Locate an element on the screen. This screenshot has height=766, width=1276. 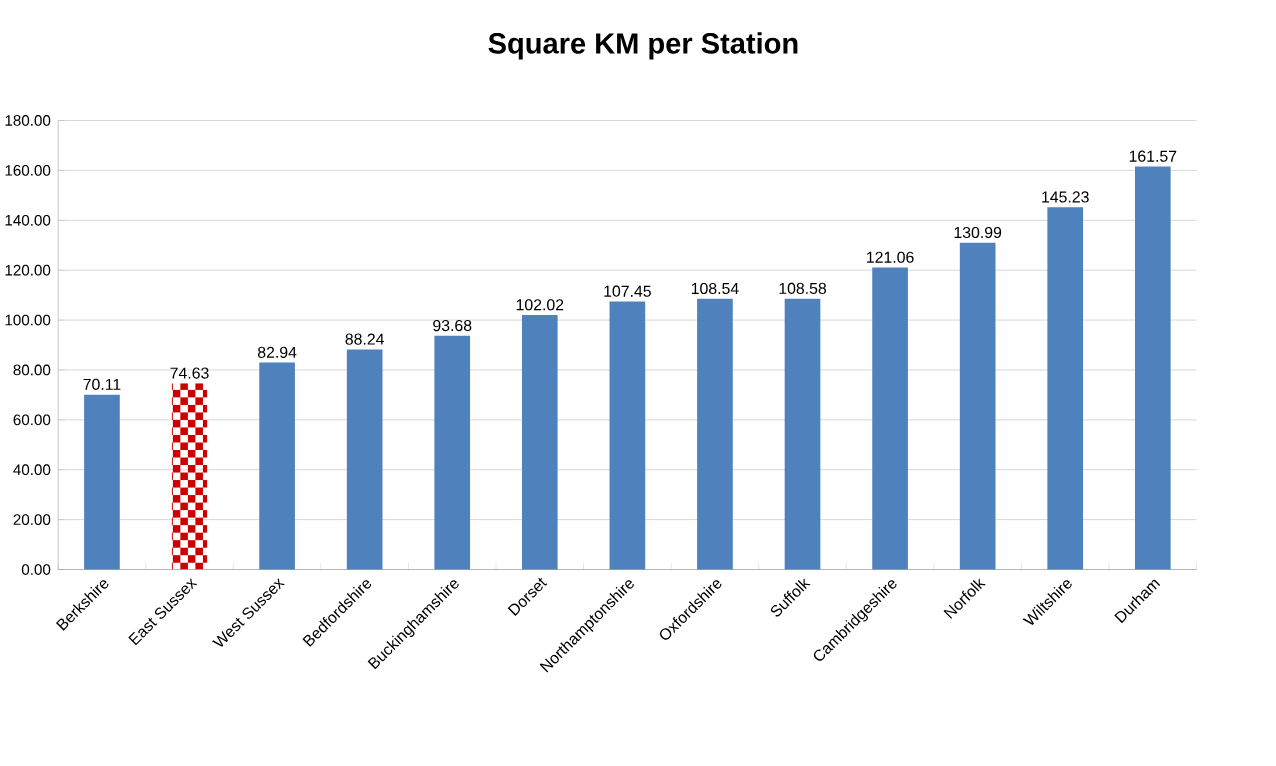
data-label: 121.06 is located at coordinates (890, 257).